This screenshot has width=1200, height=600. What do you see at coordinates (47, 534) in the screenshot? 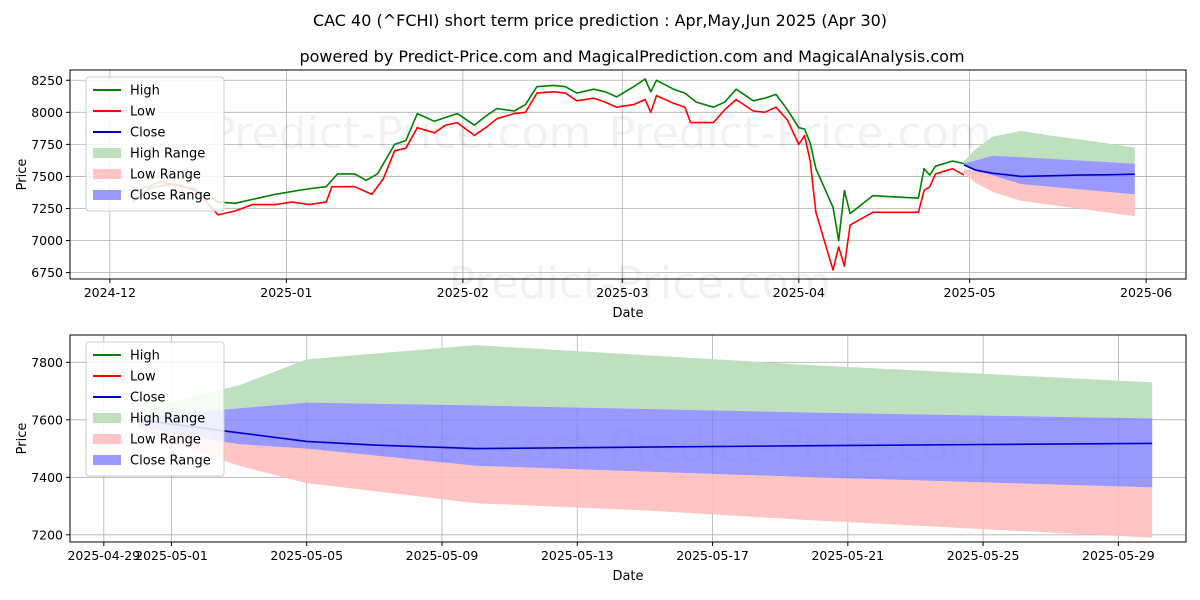
I see `y-tick-label: 7200` at bounding box center [47, 534].